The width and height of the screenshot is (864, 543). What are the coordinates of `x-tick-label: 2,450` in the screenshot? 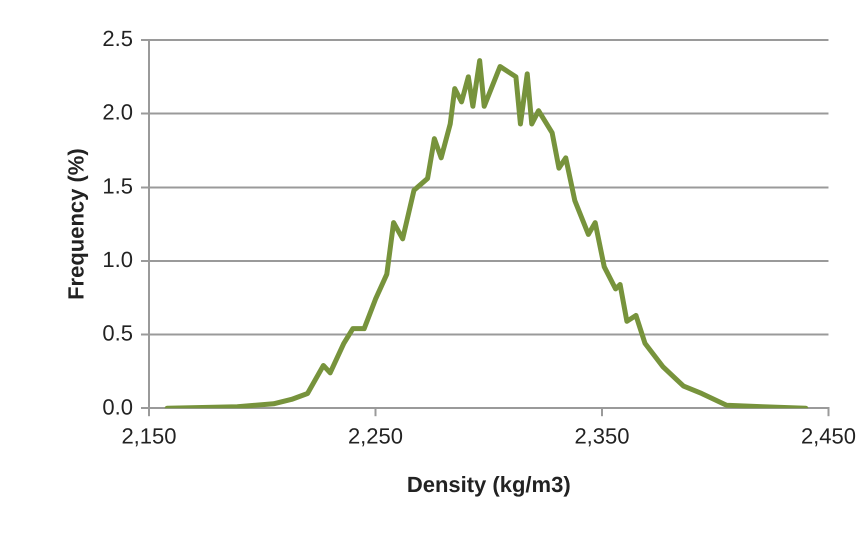 It's located at (828, 435).